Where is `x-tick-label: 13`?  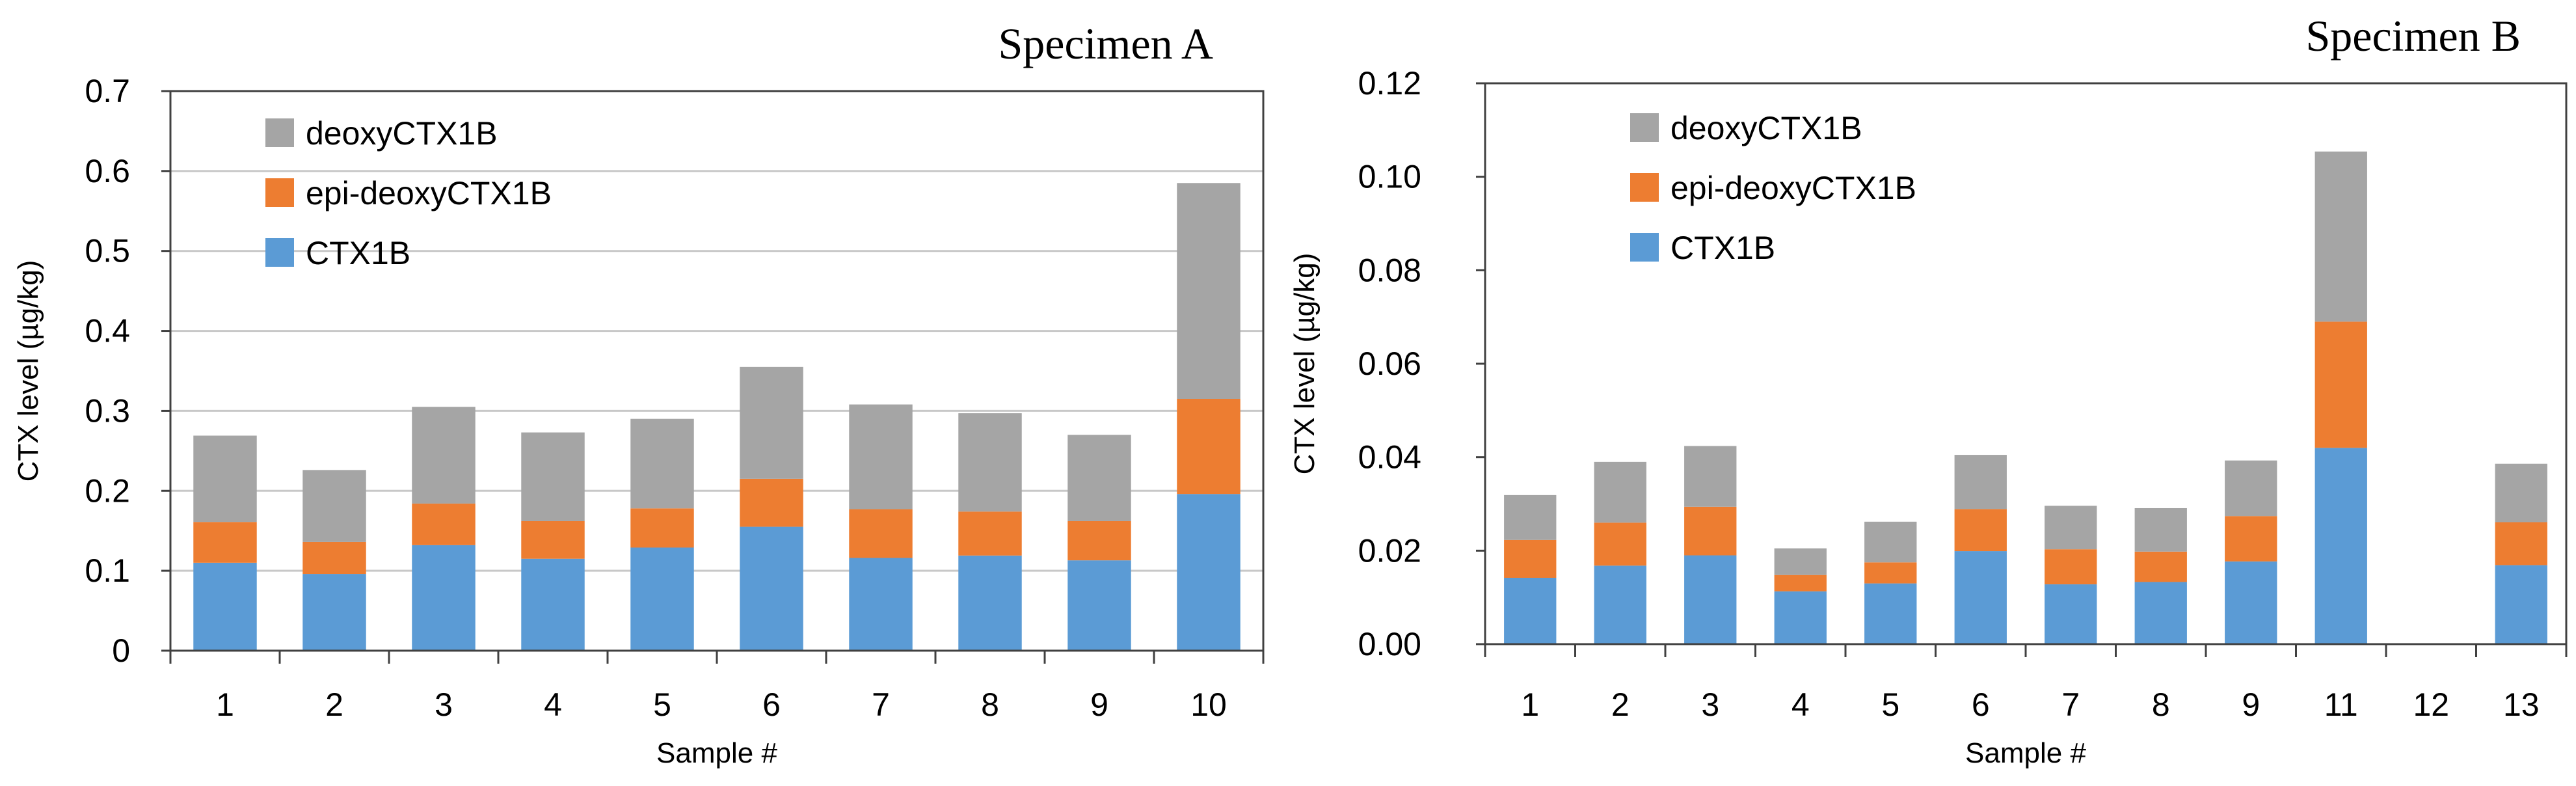
x-tick-label: 13 is located at coordinates (2521, 704).